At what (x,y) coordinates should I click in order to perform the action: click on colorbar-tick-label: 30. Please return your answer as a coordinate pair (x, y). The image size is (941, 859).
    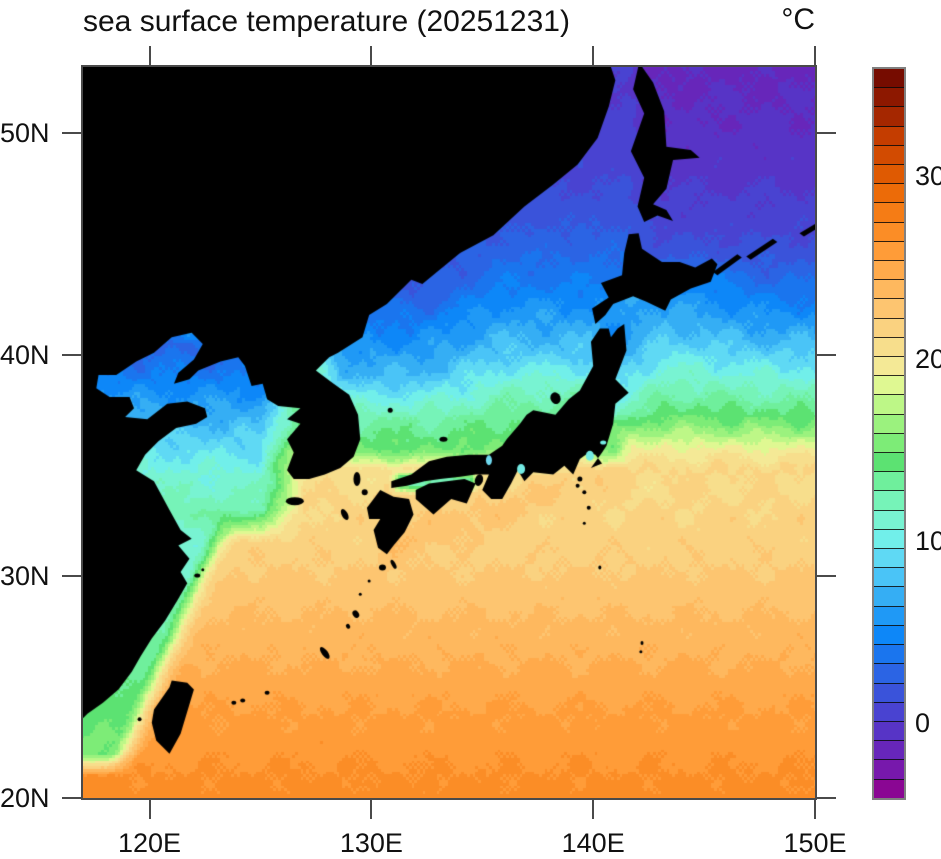
    Looking at the image, I should click on (928, 176).